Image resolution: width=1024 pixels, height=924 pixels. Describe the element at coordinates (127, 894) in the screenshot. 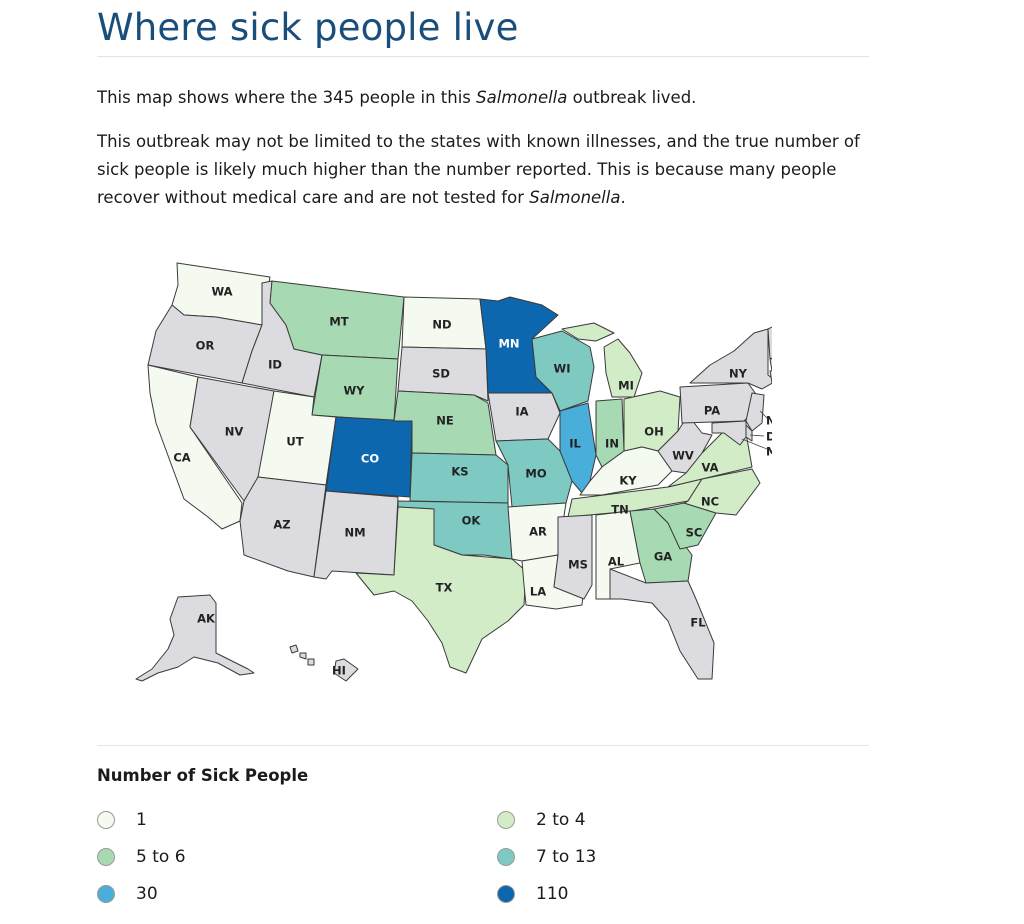

I see `legend-item-30: 30` at that location.